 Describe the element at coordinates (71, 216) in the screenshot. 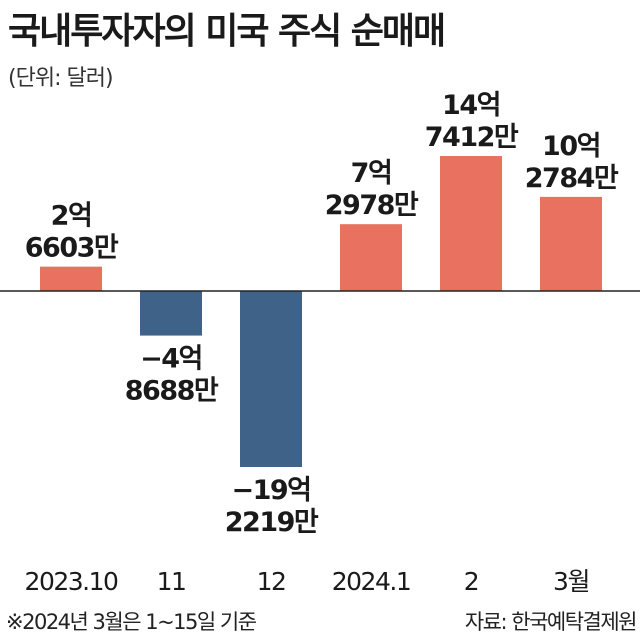

I see `data-label-0-line-1: 2억` at that location.